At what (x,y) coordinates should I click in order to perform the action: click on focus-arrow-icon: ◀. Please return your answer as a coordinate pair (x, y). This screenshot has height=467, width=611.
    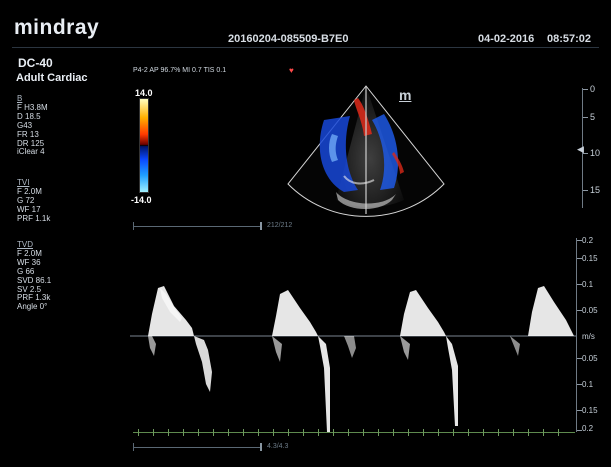
    Looking at the image, I should click on (580, 149).